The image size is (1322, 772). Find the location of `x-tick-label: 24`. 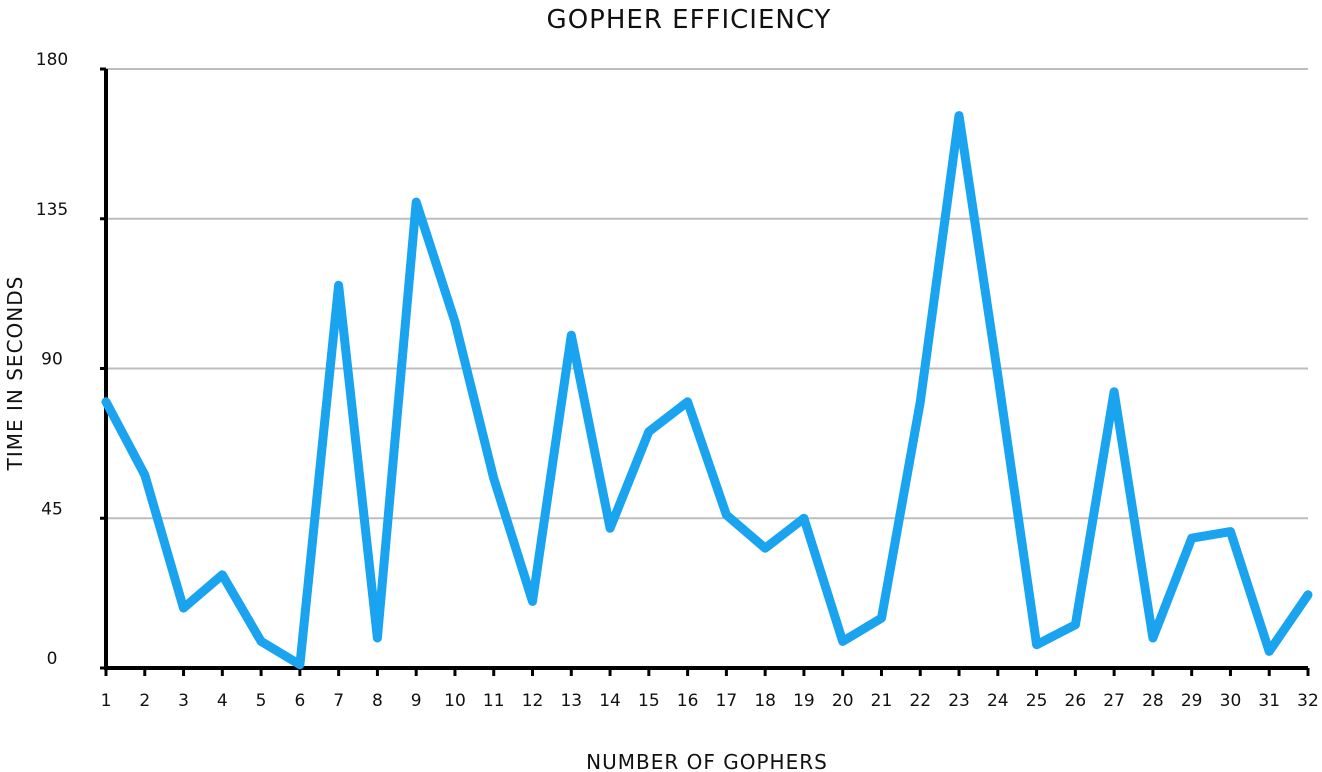

x-tick-label: 24 is located at coordinates (998, 701).